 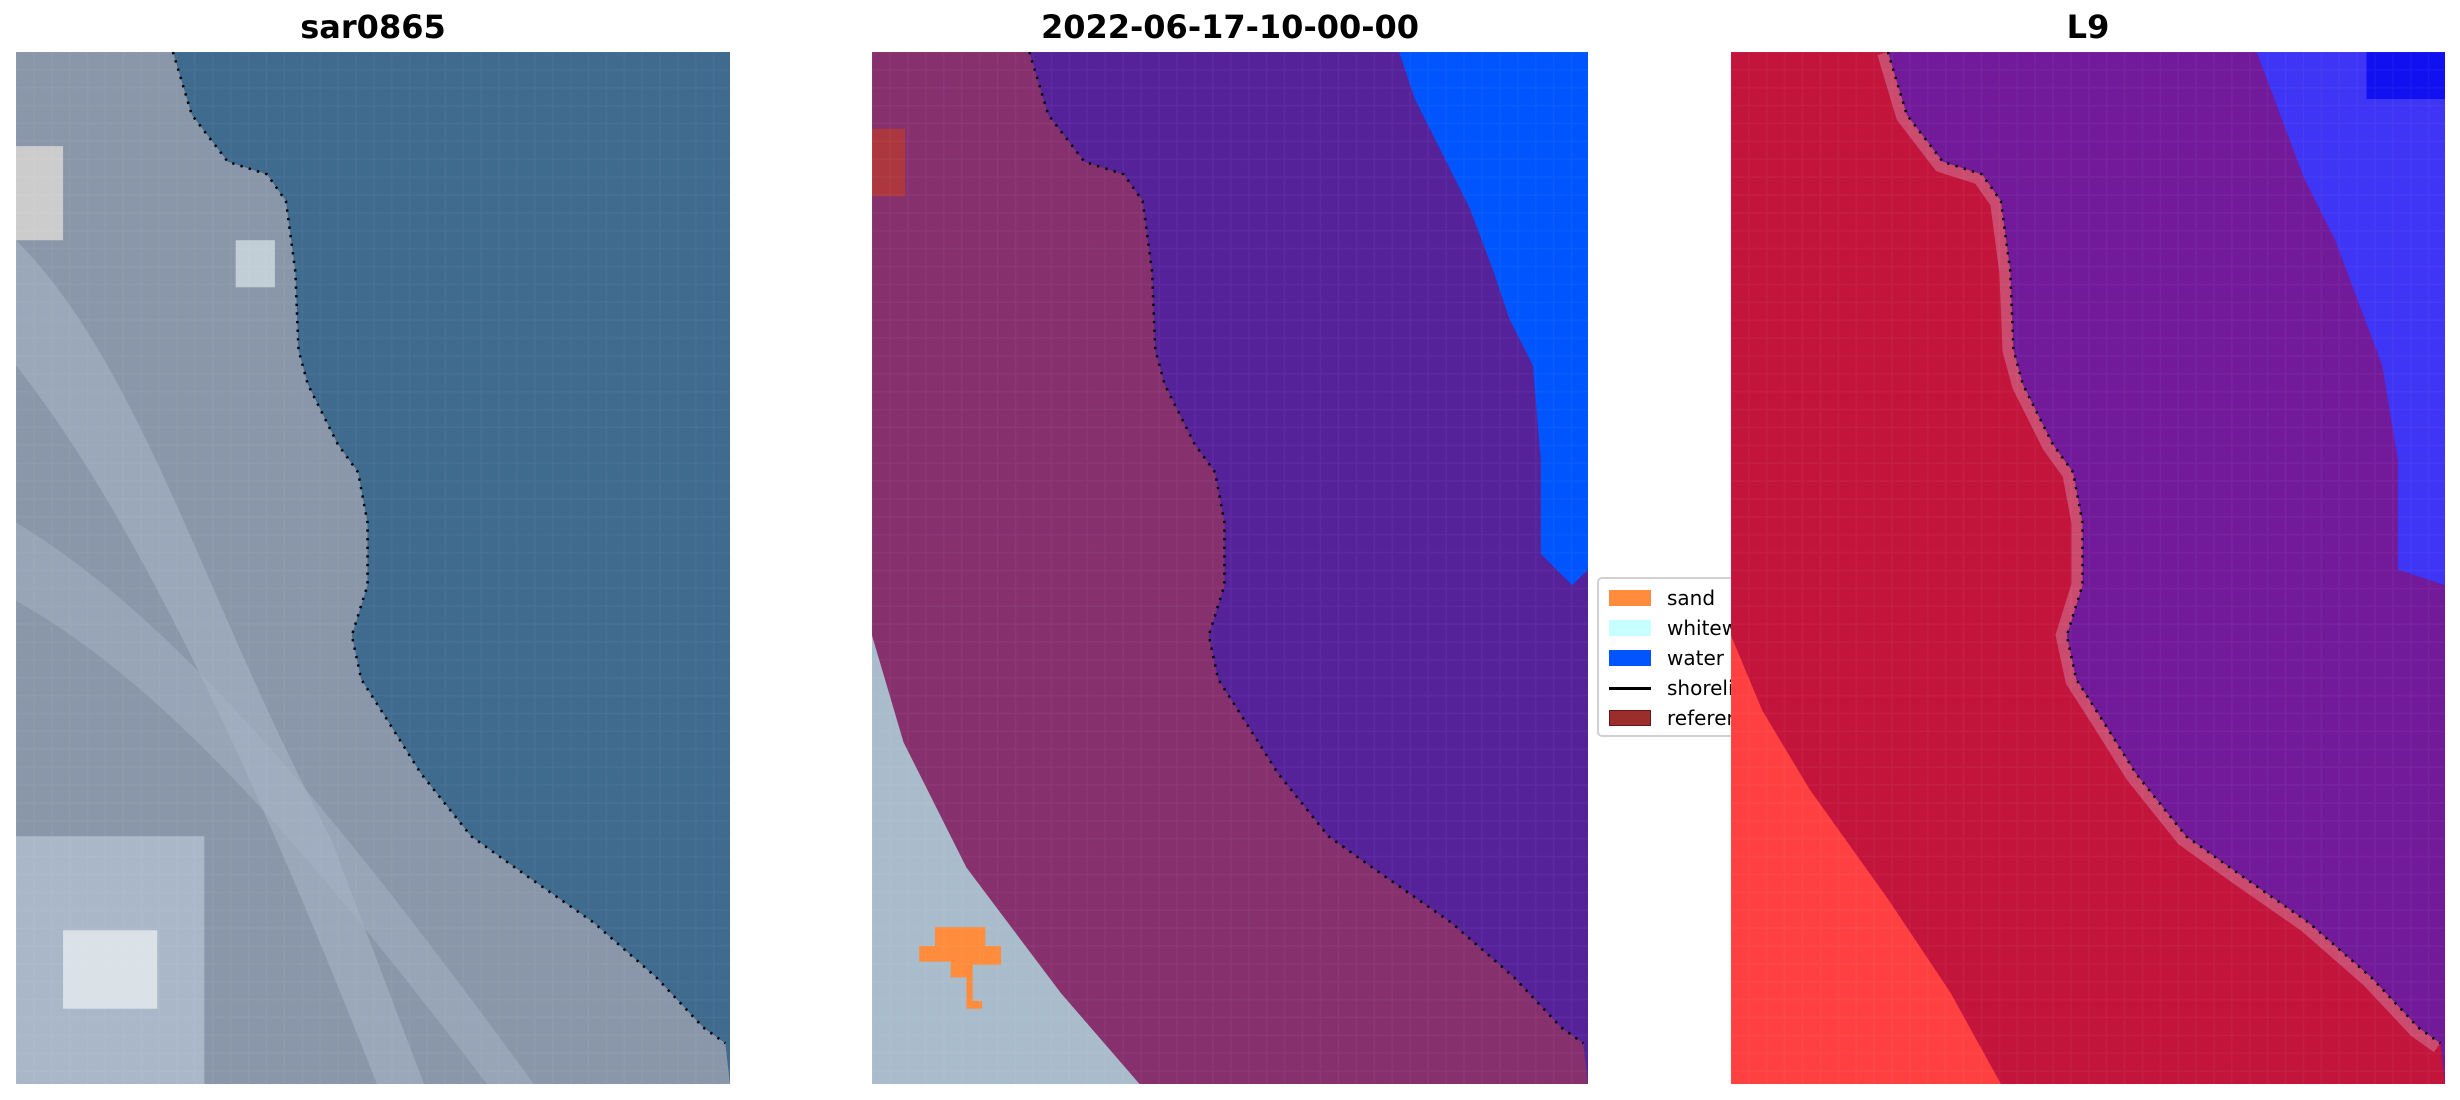 What do you see at coordinates (1666, 658) in the screenshot?
I see `legend-item-water: water` at bounding box center [1666, 658].